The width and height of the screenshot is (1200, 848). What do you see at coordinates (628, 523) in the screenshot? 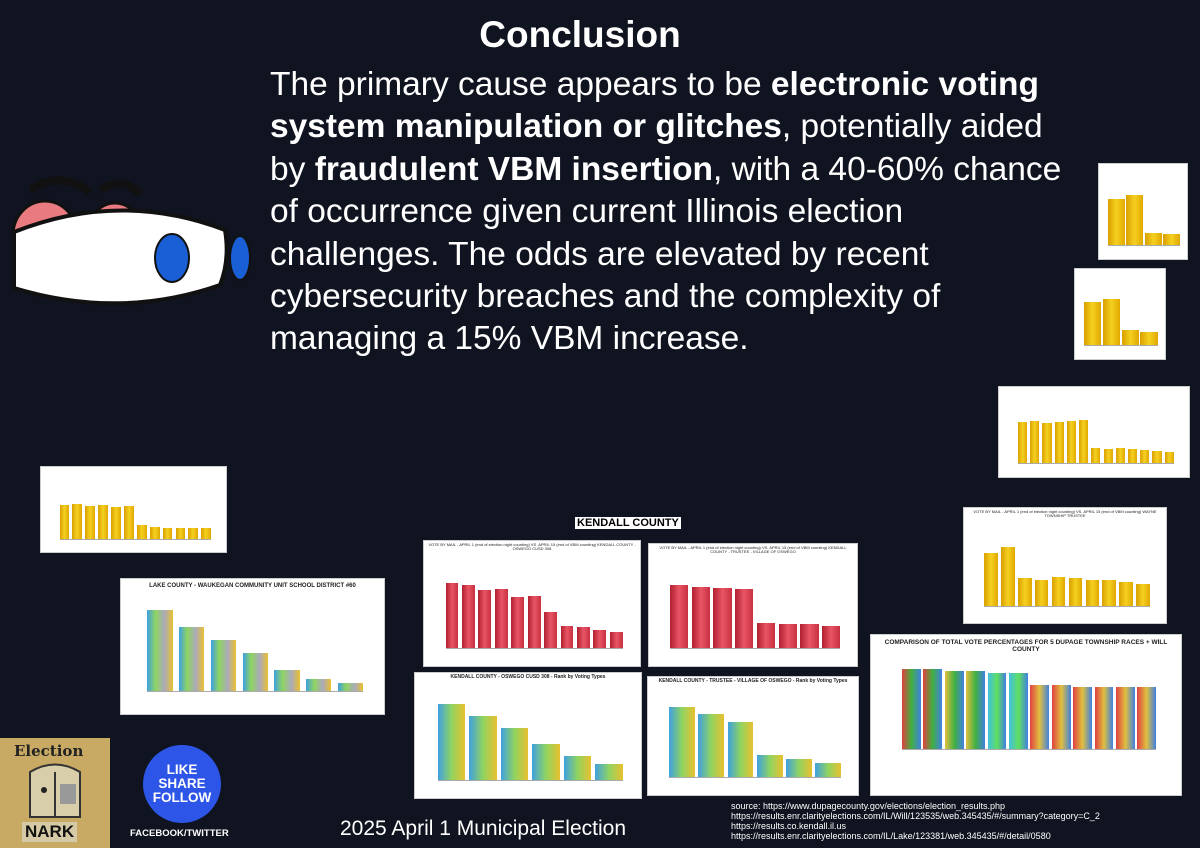
I see `kendall-county-label: KENDALL COUNTY` at bounding box center [628, 523].